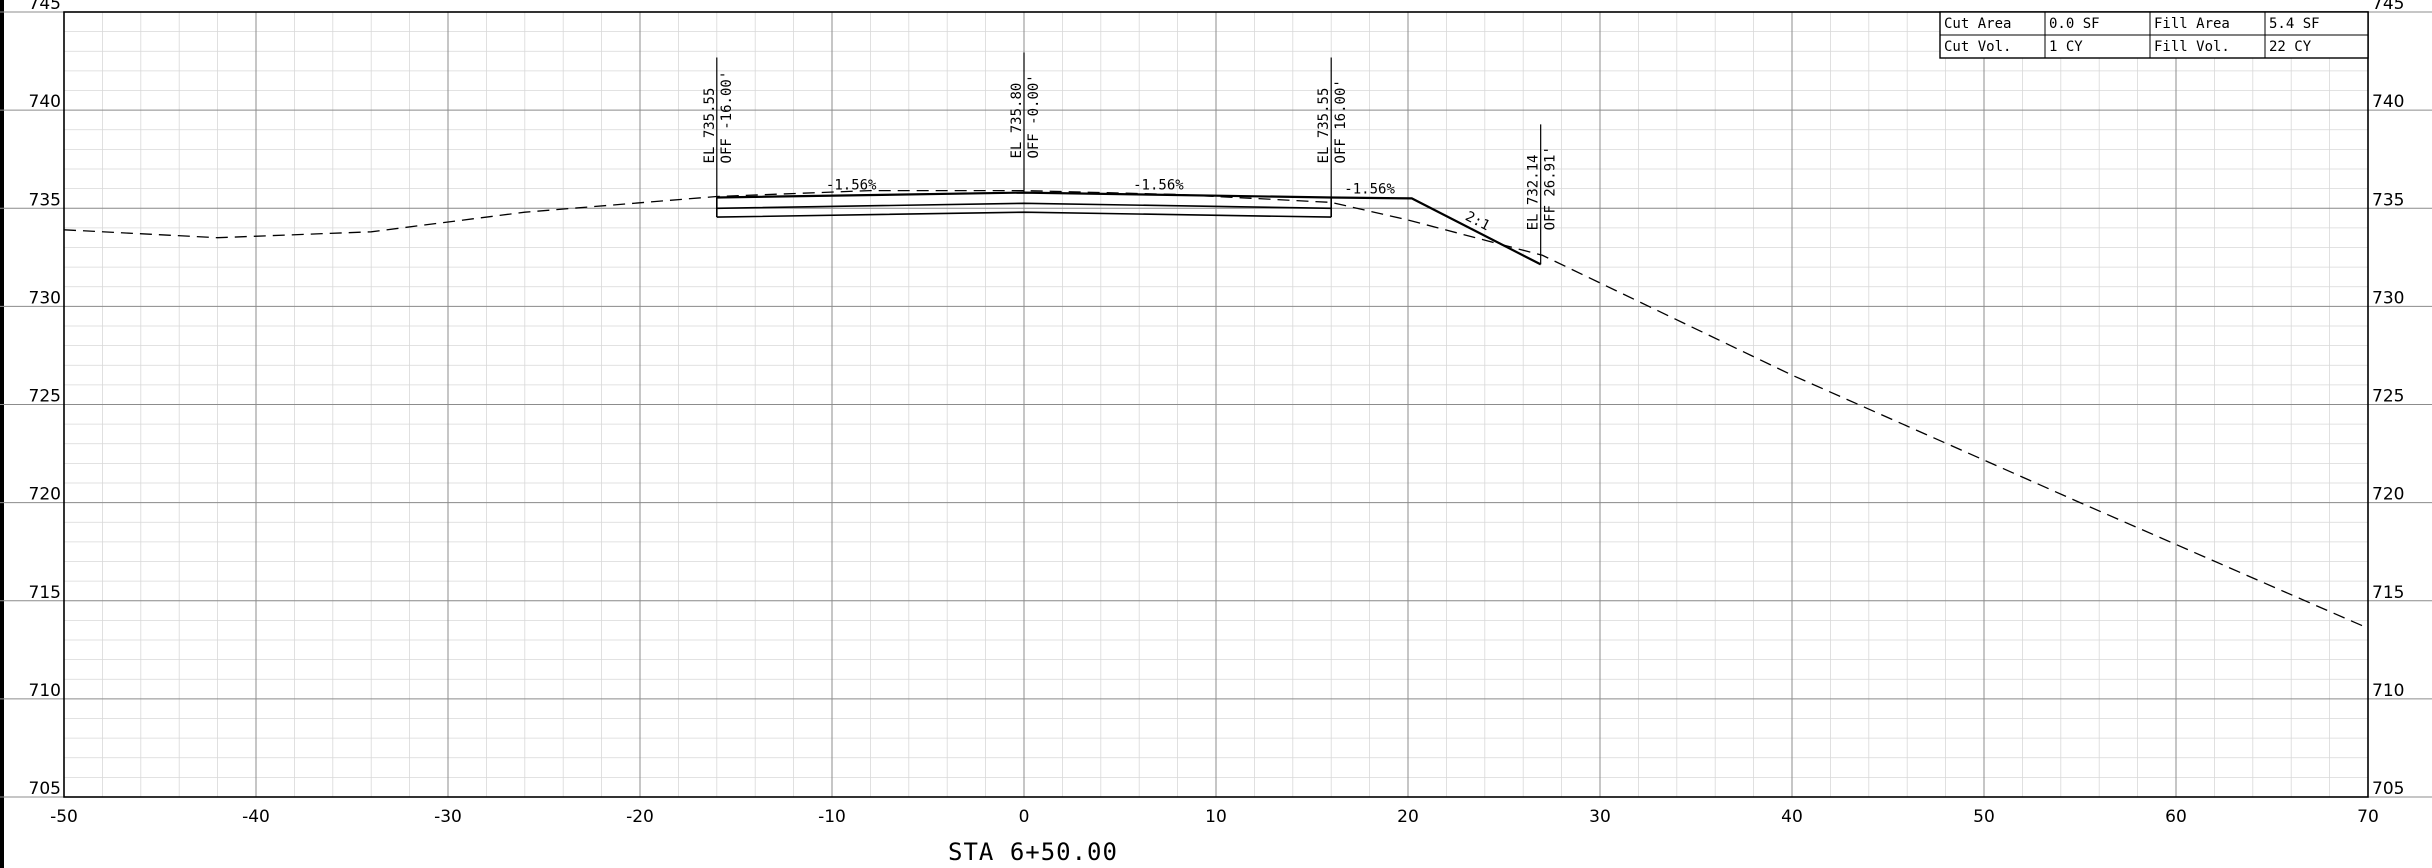 The width and height of the screenshot is (2432, 868). Describe the element at coordinates (1033, 852) in the screenshot. I see `station-title: STA 6+50.00` at that location.